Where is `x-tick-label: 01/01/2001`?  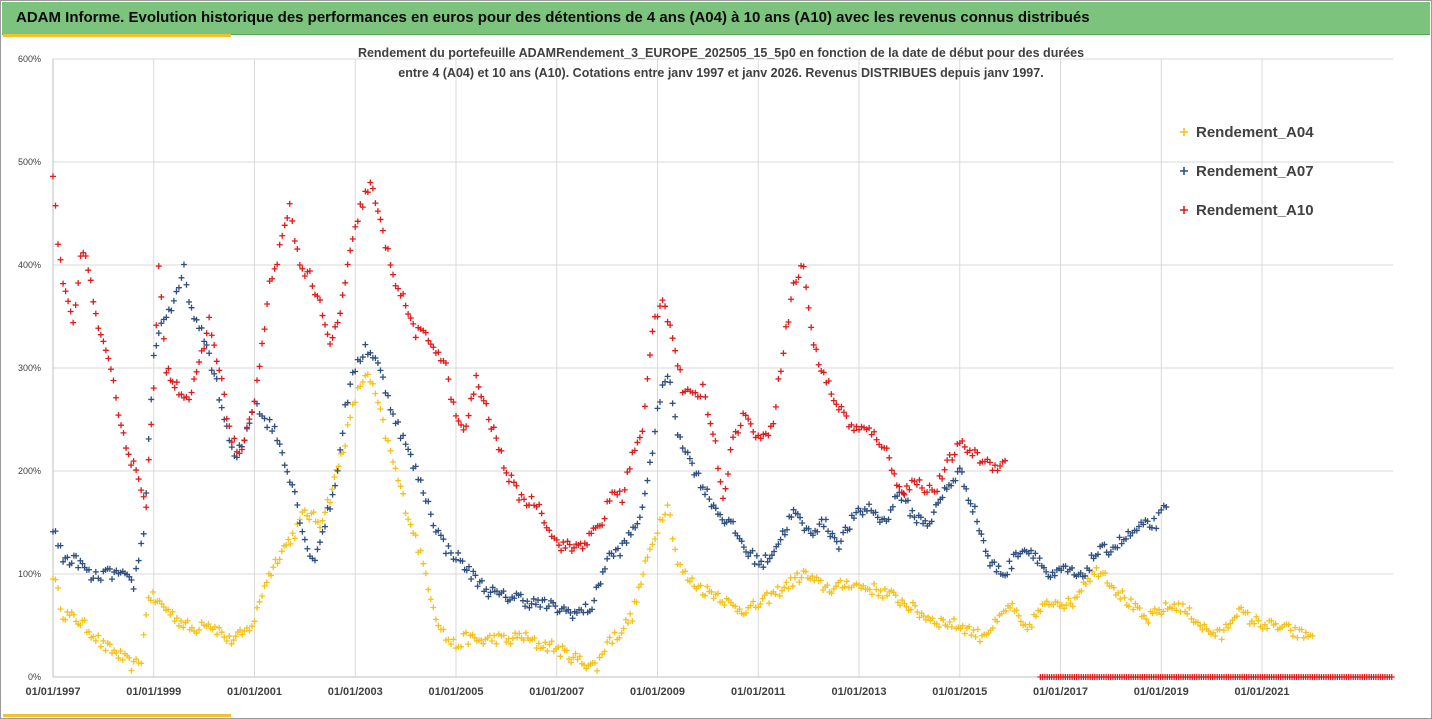 x-tick-label: 01/01/2001 is located at coordinates (254, 692).